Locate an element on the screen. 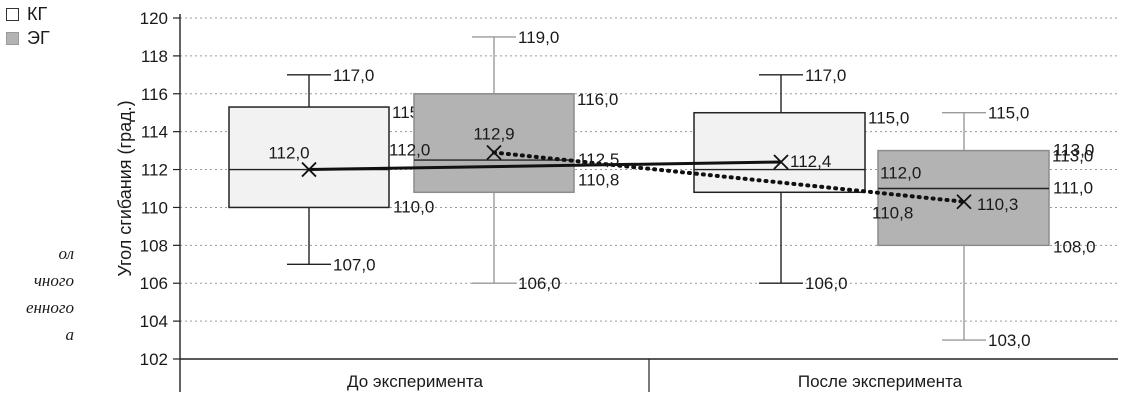 The image size is (1128, 397). y-tick-label: 106 is located at coordinates (154, 283).